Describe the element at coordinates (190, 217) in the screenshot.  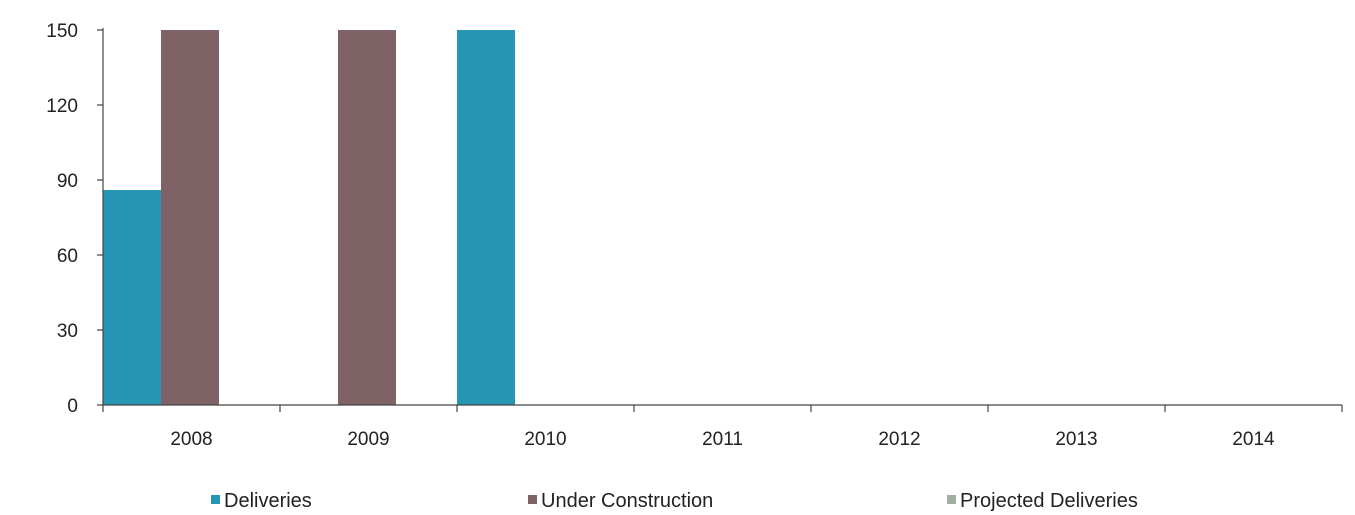
I see `bar-under-construction-2008` at that location.